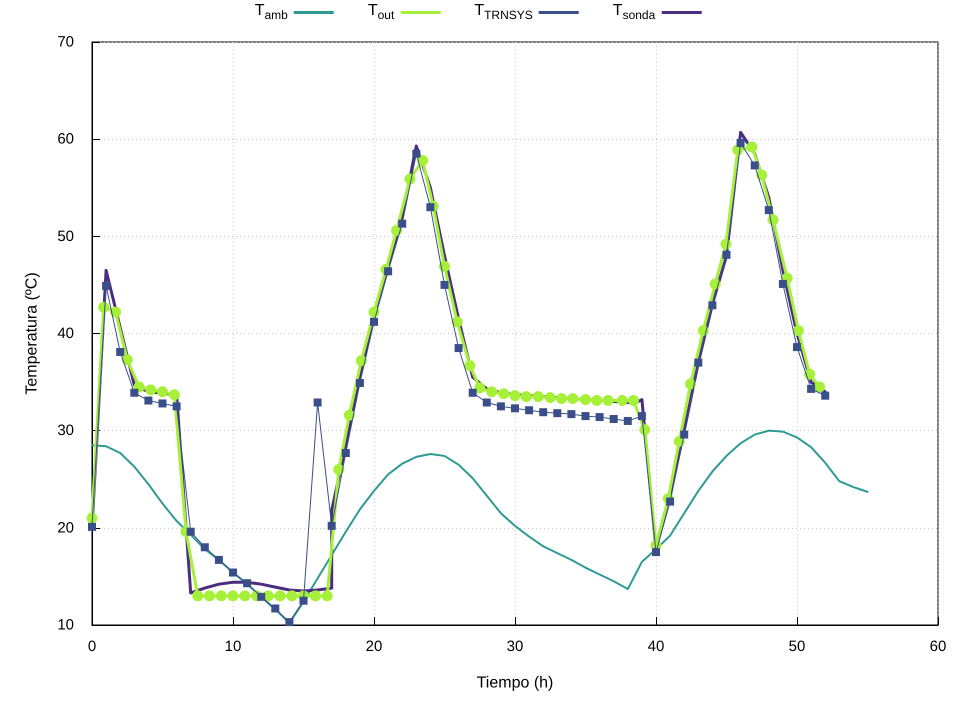  What do you see at coordinates (233, 646) in the screenshot?
I see `x-tick-label: 10` at bounding box center [233, 646].